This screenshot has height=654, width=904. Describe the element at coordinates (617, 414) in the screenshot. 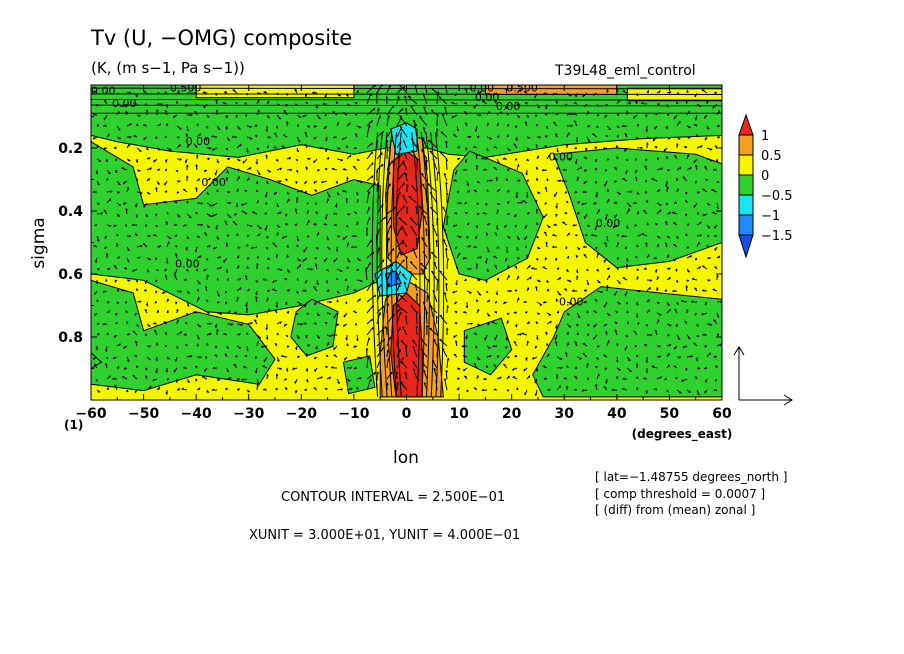

I see `x-tick-label: 40` at that location.